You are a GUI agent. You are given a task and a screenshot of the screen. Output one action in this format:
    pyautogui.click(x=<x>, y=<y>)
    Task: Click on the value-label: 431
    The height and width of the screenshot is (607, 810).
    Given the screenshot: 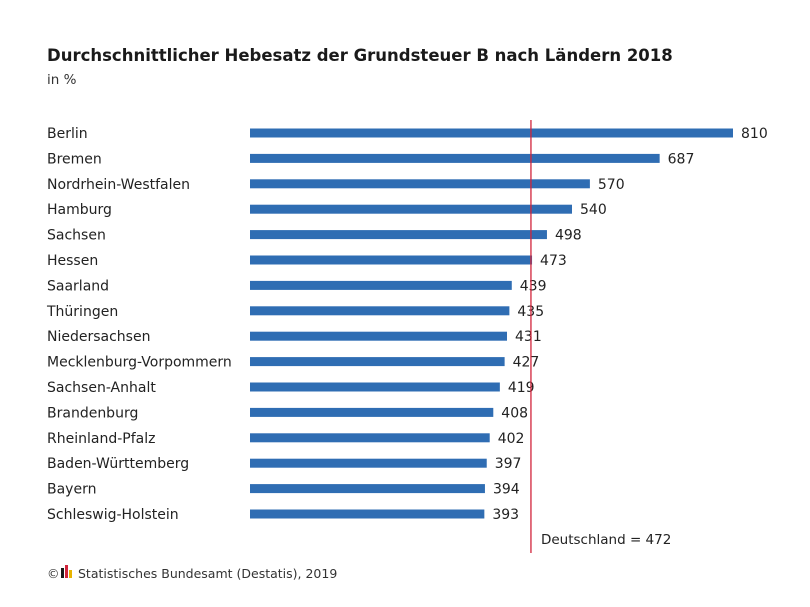 What is the action you would take?
    pyautogui.click(x=528, y=337)
    